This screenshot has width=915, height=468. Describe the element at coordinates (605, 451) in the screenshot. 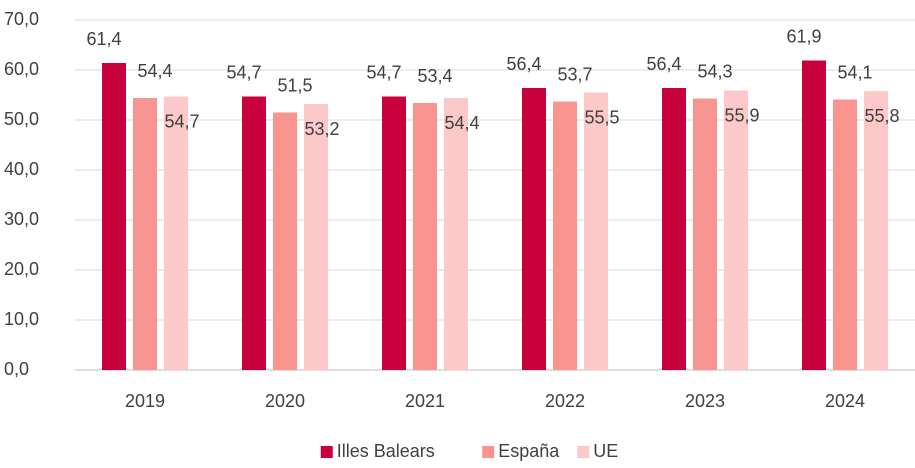

I see `legend-label: UE` at that location.